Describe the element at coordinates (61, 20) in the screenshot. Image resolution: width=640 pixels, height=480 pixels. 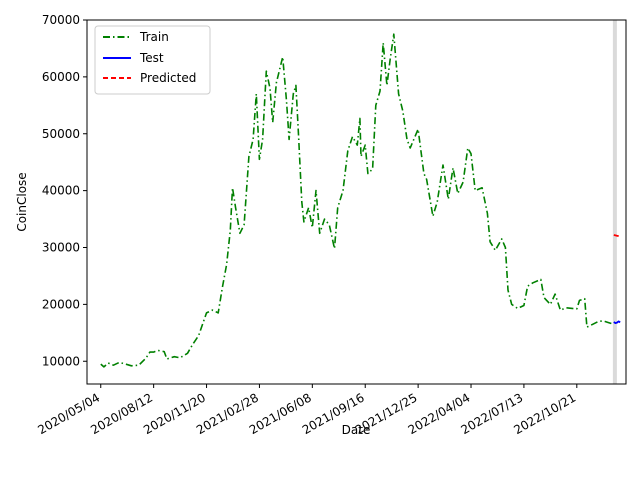
I see `y-tick-label: 70000` at that location.